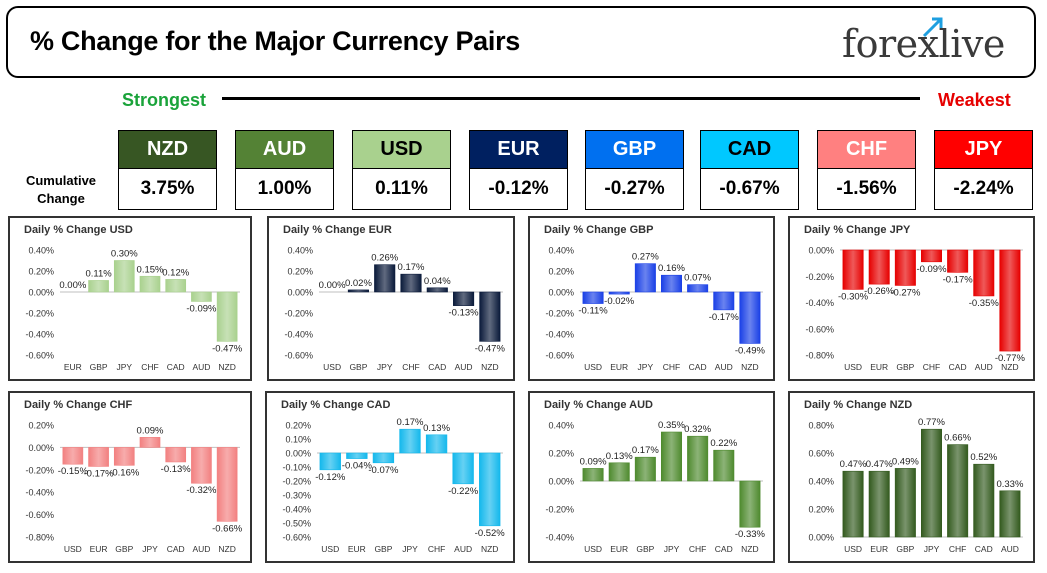 The image size is (1047, 573). I want to click on currency-code: NZD, so click(167, 150).